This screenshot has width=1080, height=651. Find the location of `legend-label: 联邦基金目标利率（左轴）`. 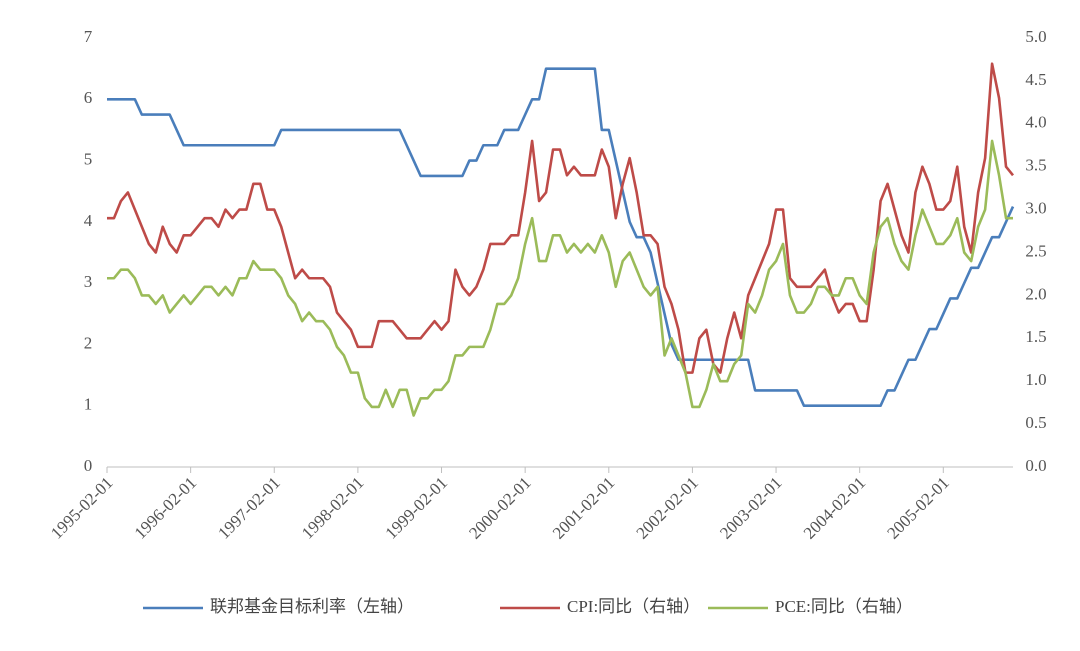

legend-label: 联邦基金目标利率（左轴） is located at coordinates (312, 606).